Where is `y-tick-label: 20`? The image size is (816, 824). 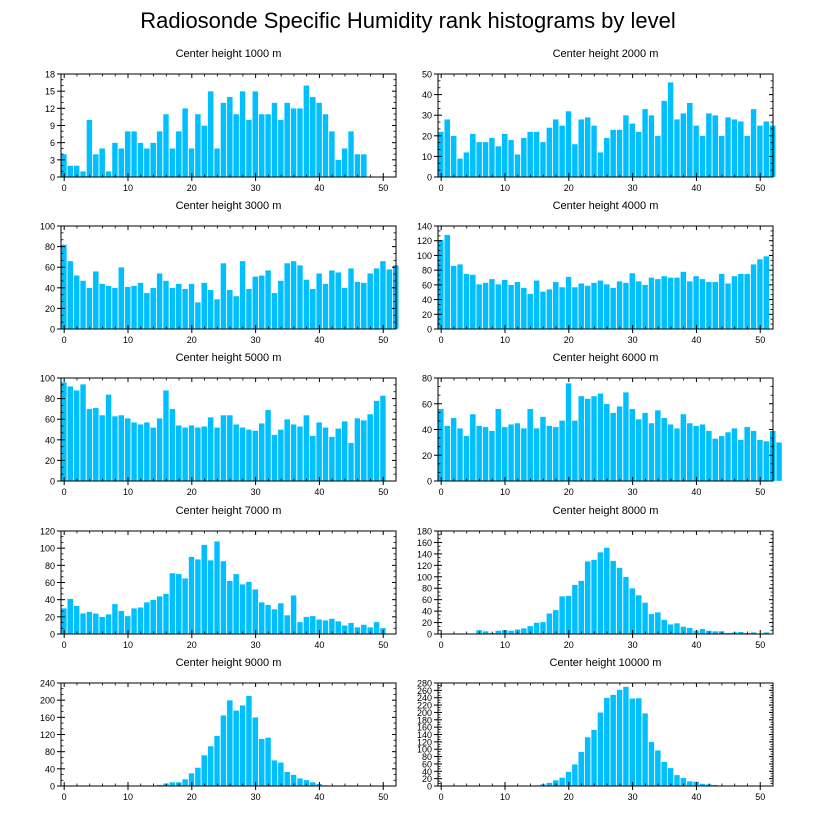
y-tick-label: 20 is located at coordinates (50, 309).